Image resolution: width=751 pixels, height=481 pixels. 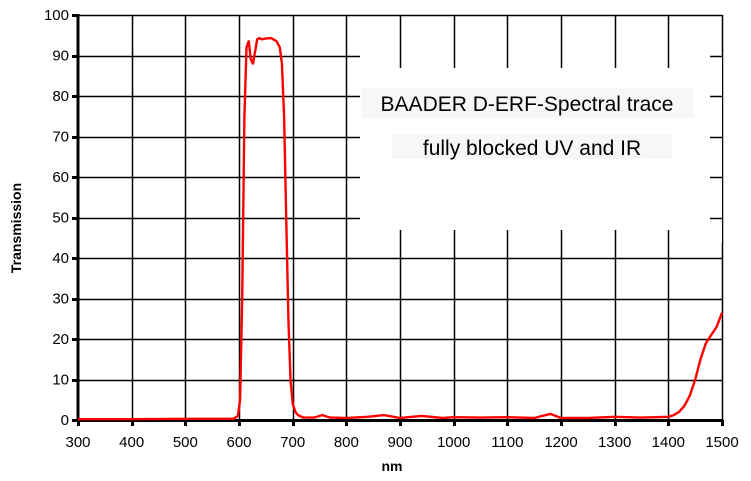 I want to click on y-tick-label: 80, so click(x=60, y=96).